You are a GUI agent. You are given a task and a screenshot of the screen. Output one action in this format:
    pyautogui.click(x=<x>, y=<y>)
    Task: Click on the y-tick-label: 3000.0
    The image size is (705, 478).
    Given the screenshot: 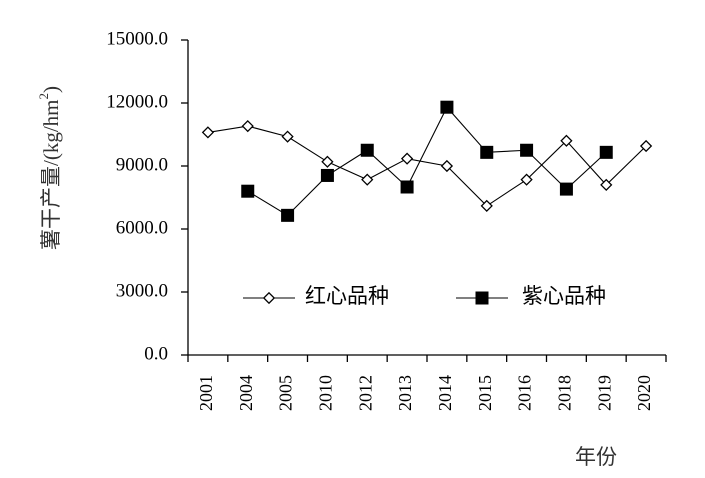 What is the action you would take?
    pyautogui.click(x=142, y=290)
    